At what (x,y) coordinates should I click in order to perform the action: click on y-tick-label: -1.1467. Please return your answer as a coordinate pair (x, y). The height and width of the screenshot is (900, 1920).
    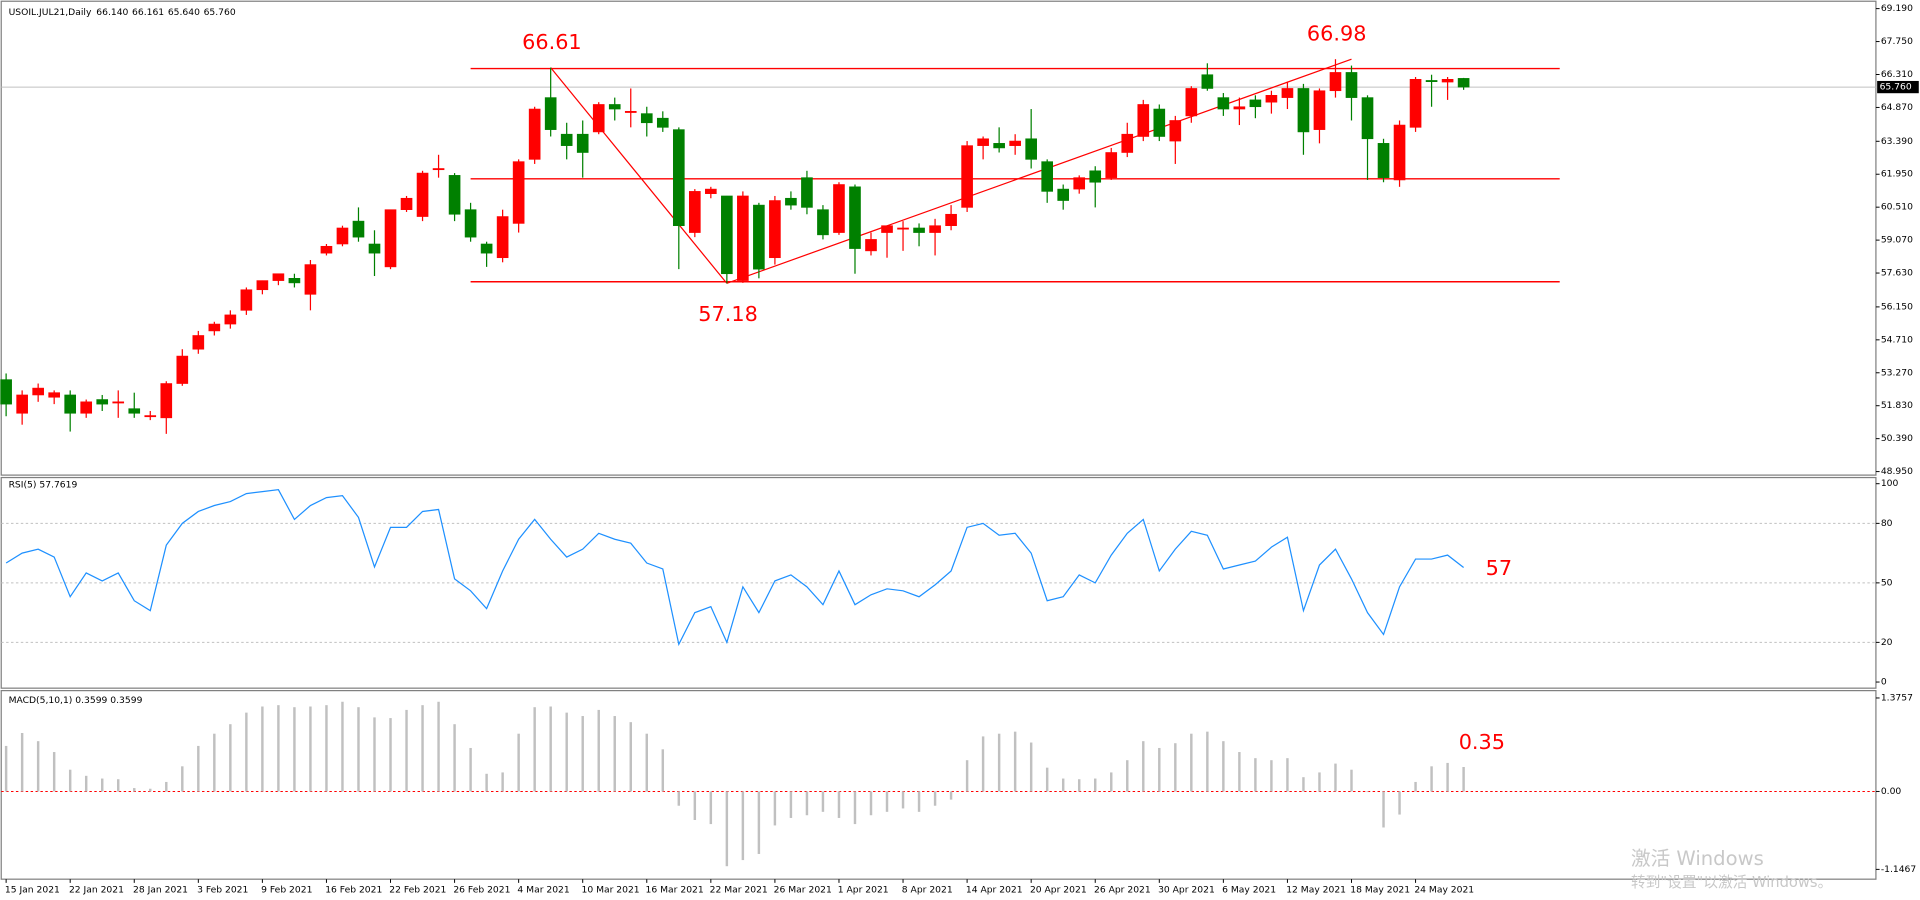
    Looking at the image, I should click on (1899, 869).